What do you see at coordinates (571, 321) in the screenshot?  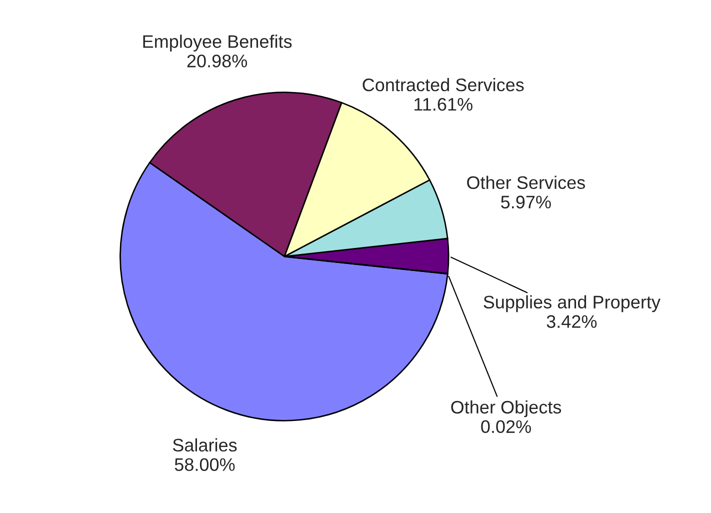 I see `data-label: 3.42%` at bounding box center [571, 321].